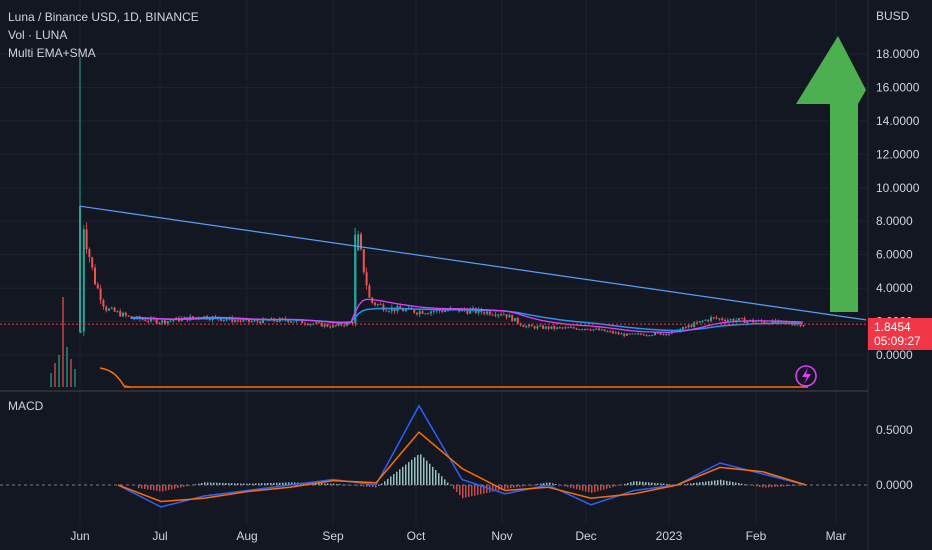 This screenshot has height=550, width=932. I want to click on volume-ma-line, so click(115, 377).